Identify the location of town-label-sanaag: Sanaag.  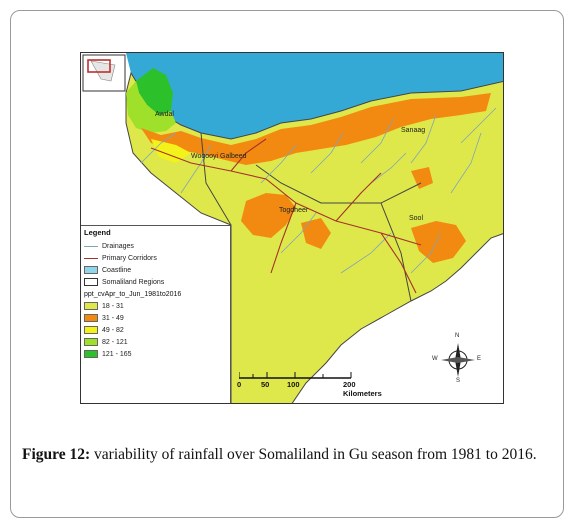
(413, 130).